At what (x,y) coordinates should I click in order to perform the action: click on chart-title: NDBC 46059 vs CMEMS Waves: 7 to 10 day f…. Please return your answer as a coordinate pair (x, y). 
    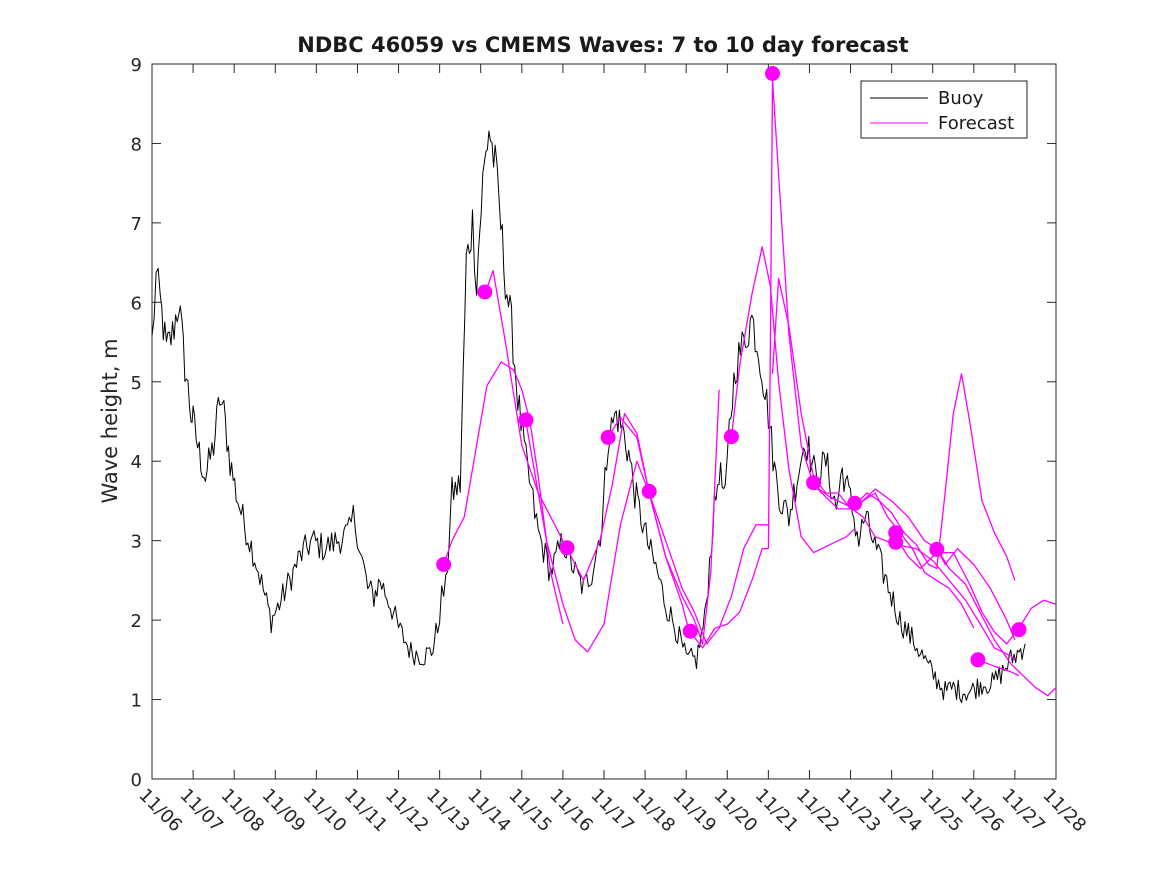
    Looking at the image, I should click on (602, 45).